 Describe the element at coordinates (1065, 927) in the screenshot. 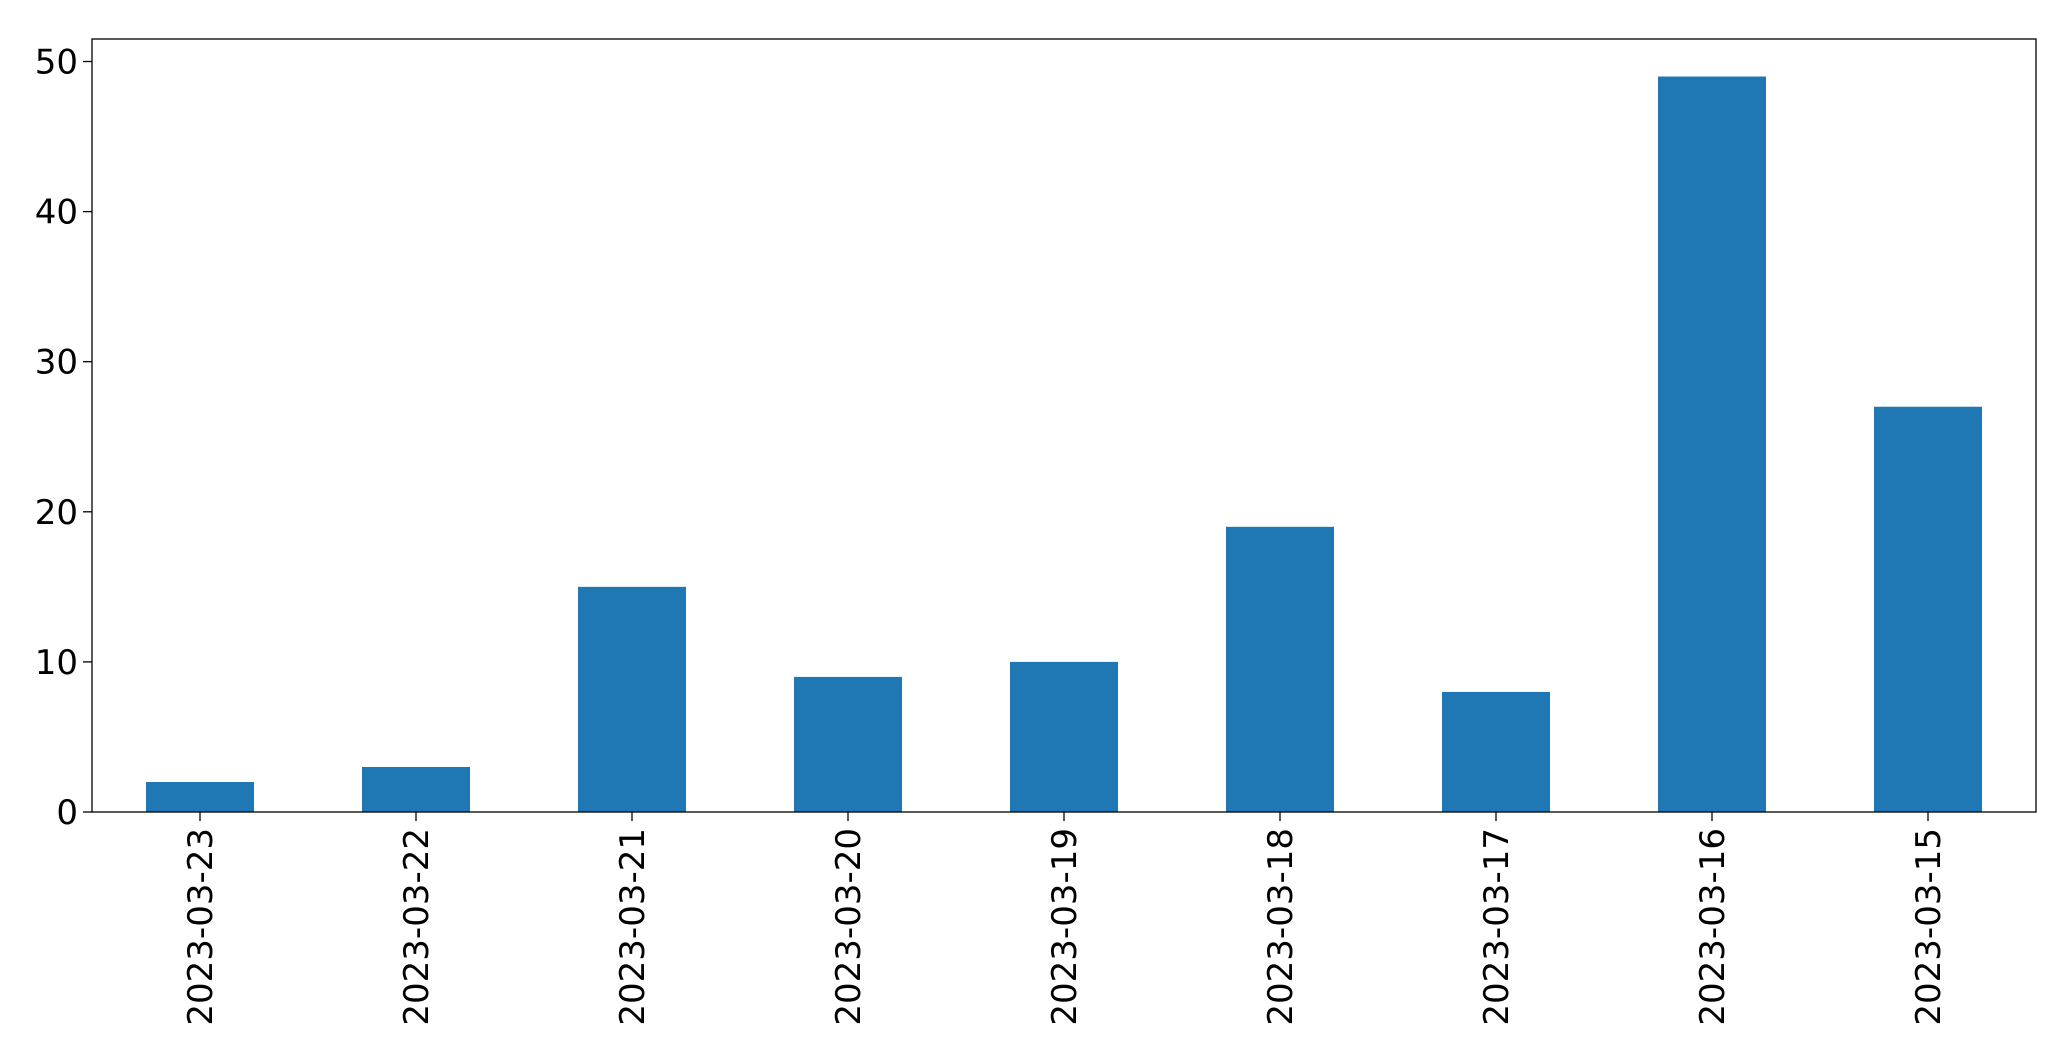

I see `x-tick-label: 2023-03-19` at that location.